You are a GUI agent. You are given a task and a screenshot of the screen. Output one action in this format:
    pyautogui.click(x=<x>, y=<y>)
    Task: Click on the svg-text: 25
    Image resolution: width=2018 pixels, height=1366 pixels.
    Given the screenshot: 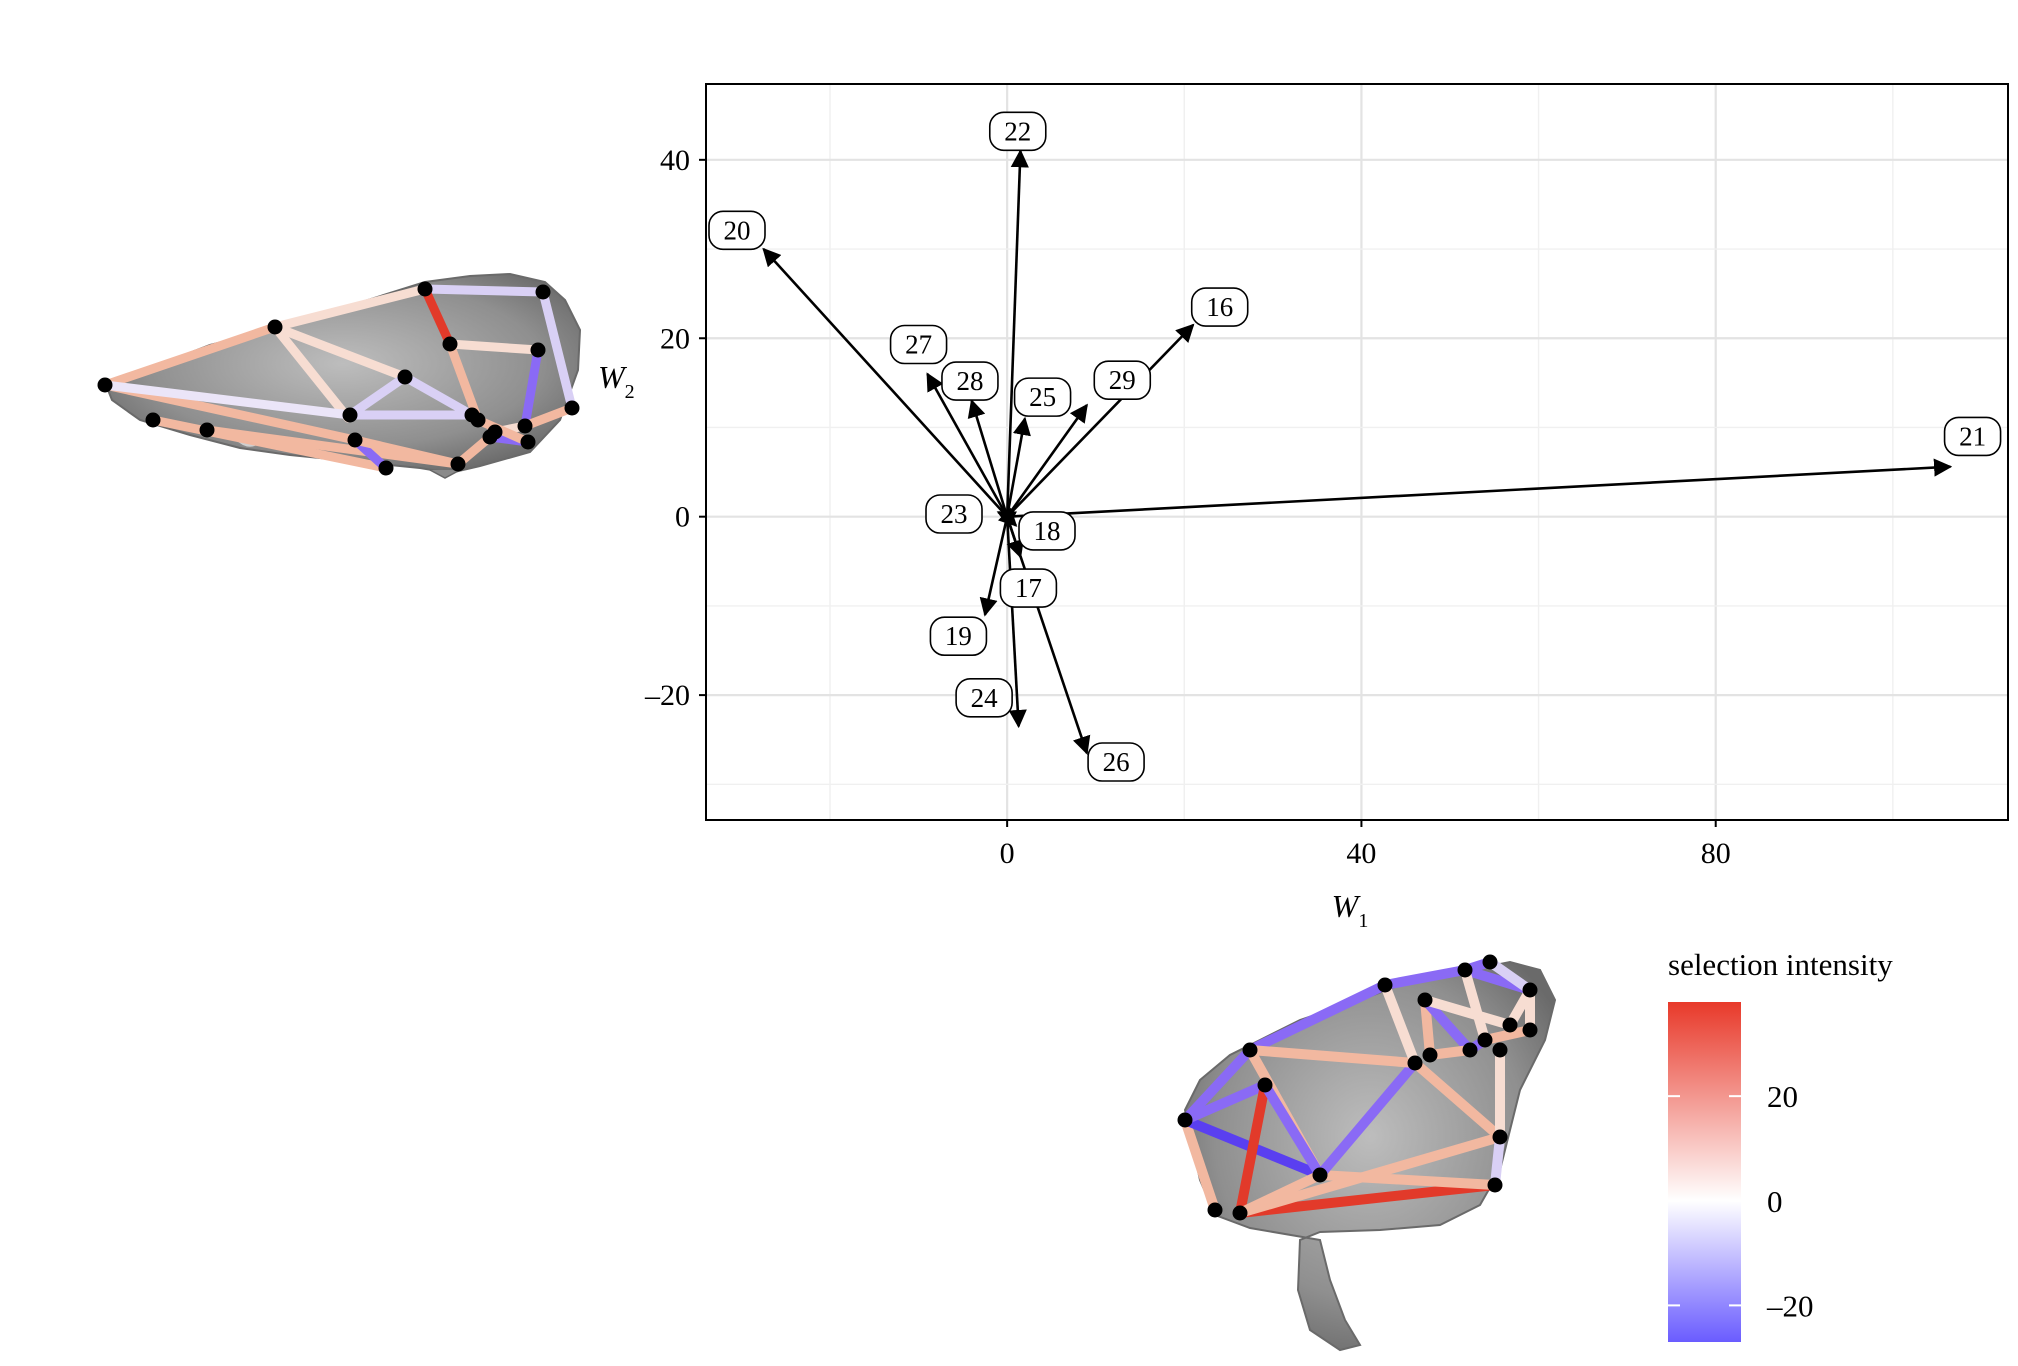 What is the action you would take?
    pyautogui.click(x=1042, y=397)
    